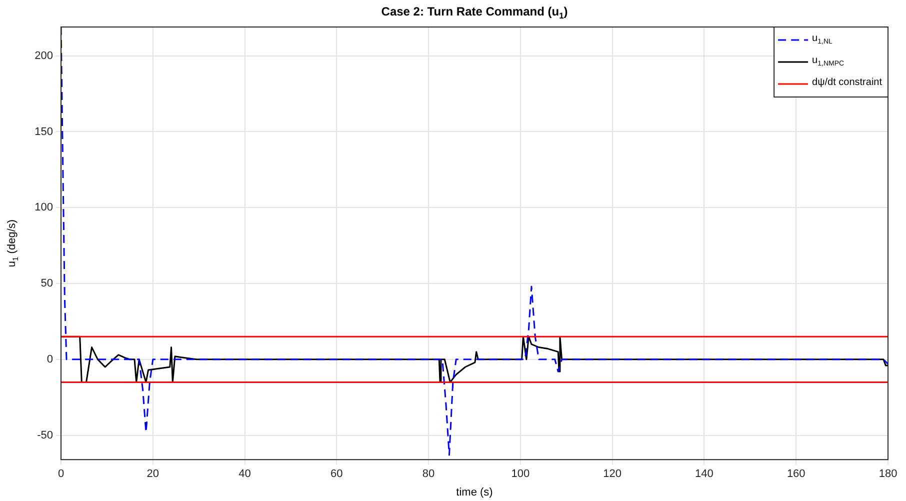 The image size is (906, 501). What do you see at coordinates (43, 132) in the screenshot?
I see `y-tick-label: 150` at bounding box center [43, 132].